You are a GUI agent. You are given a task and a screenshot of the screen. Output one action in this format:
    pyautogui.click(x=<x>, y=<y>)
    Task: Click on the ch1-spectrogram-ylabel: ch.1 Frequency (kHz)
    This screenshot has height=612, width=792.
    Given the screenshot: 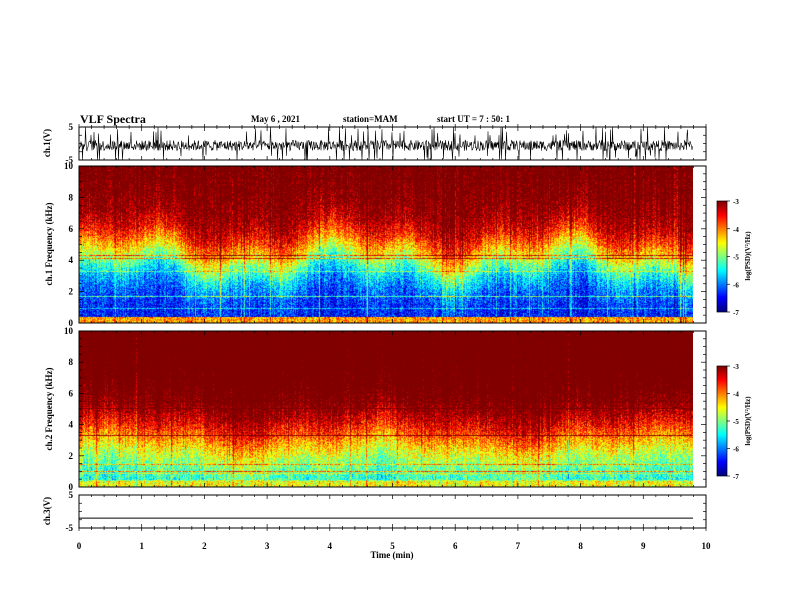 What is the action you would take?
    pyautogui.click(x=49, y=243)
    